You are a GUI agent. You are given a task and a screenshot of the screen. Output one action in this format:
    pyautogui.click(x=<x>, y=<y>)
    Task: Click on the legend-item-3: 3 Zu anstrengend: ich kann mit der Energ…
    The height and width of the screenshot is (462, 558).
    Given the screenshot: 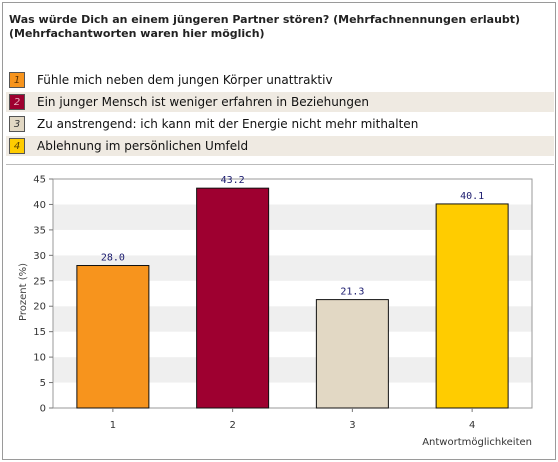 What is the action you would take?
    pyautogui.click(x=280, y=124)
    